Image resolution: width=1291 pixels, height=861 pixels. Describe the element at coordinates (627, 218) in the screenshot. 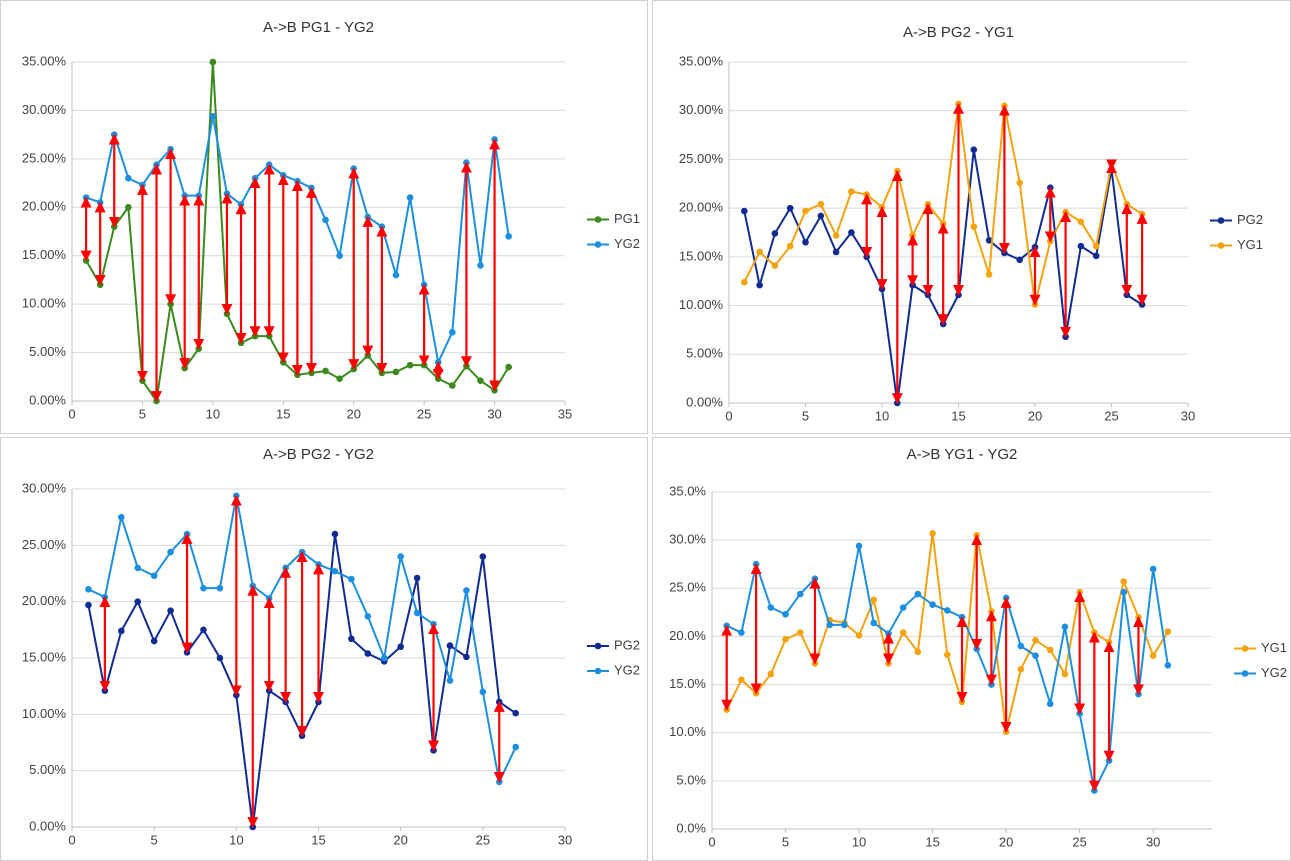

I see `legend-label: PG1` at that location.